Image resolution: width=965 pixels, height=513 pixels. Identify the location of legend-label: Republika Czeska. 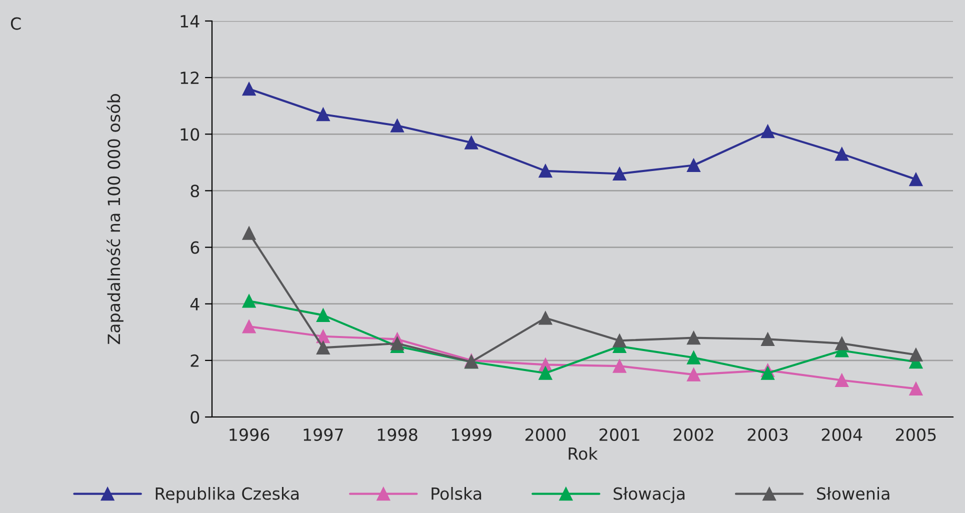
(227, 495).